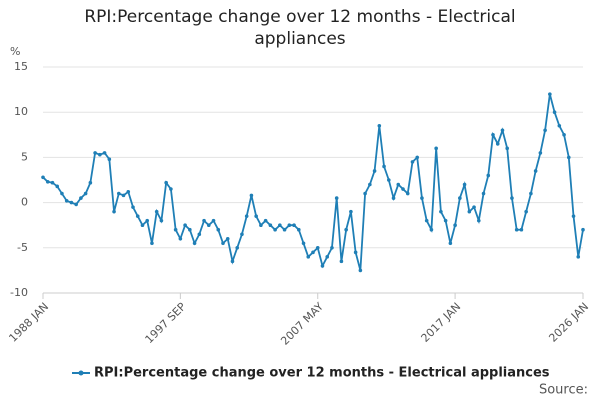  Describe the element at coordinates (21, 66) in the screenshot. I see `y-tick-label: 15` at that location.